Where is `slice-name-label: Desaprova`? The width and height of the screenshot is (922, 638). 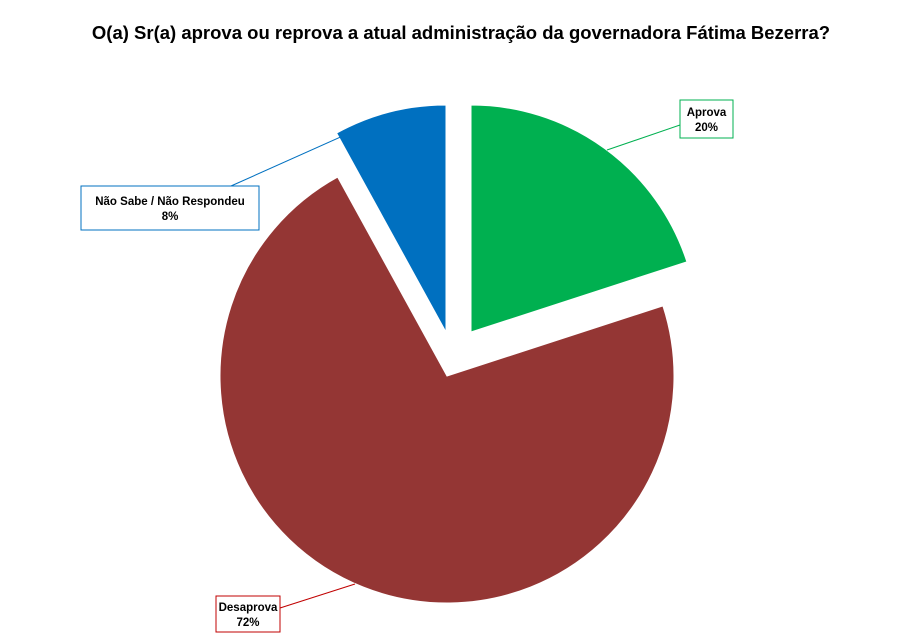
slice-name-label: Desaprova is located at coordinates (248, 608).